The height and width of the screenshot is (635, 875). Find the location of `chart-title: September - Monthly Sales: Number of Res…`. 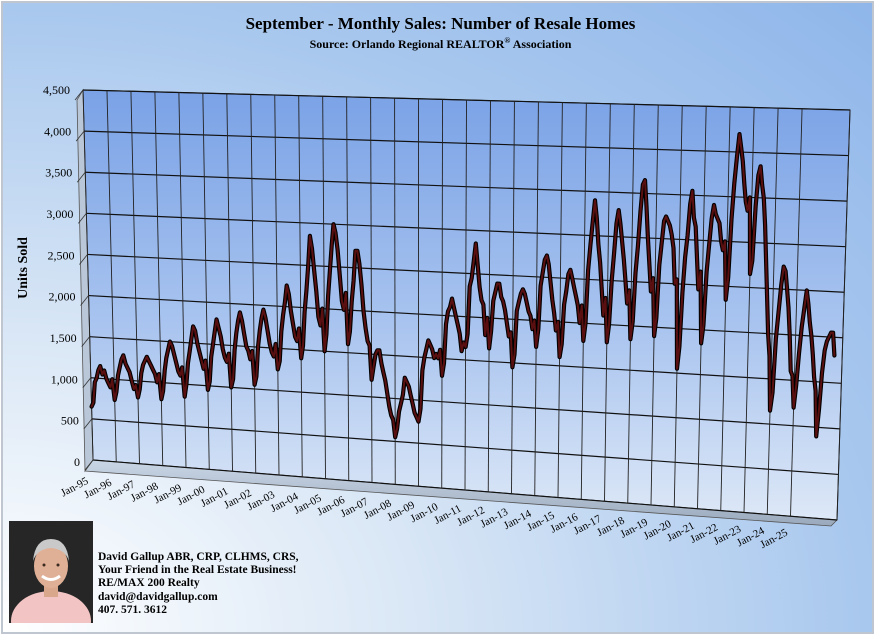

chart-title: September - Monthly Sales: Number of Res… is located at coordinates (440, 23).